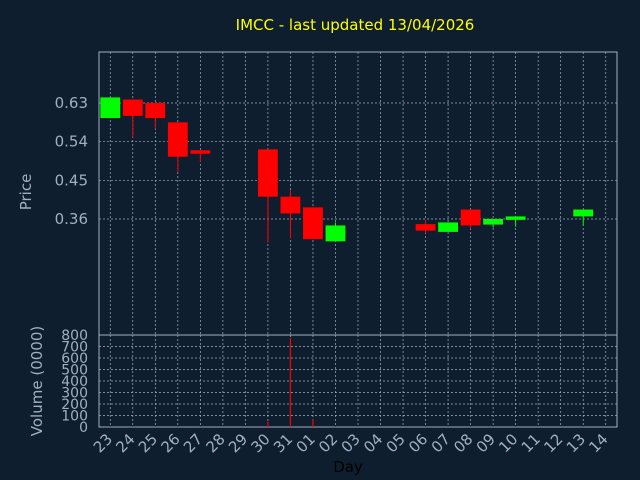 This screenshot has width=640, height=480. What do you see at coordinates (71, 142) in the screenshot?
I see `price-tick-label: 0.54` at bounding box center [71, 142].